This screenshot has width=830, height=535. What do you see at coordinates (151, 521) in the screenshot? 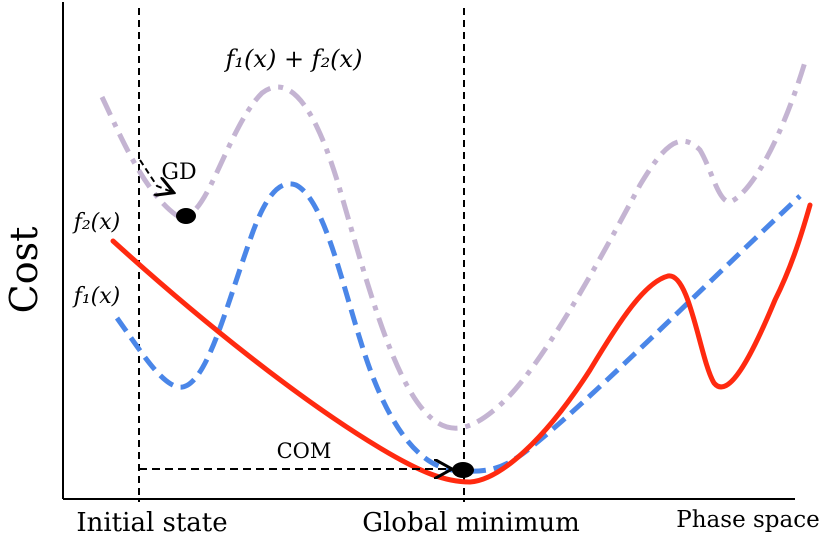
I see `initial-state-label: Initial state` at bounding box center [151, 521].